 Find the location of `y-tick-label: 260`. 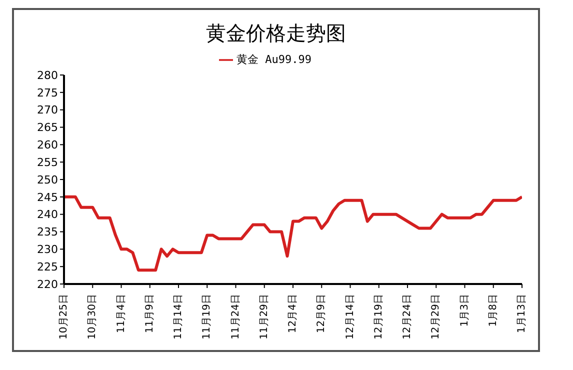

y-tick-label: 260 is located at coordinates (47, 145).